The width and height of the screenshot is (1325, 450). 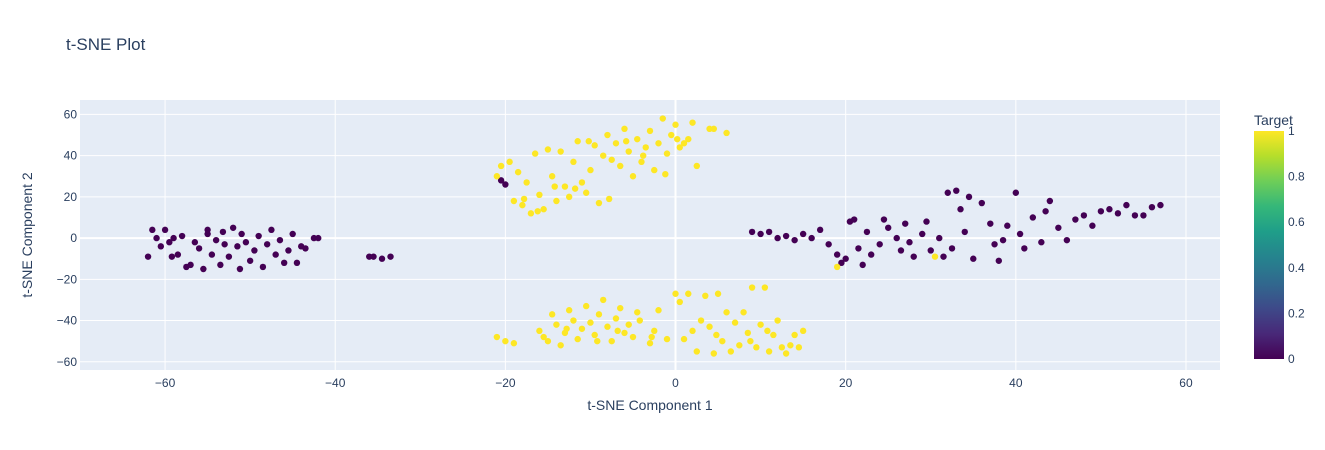 I want to click on x-tick-label: −20, so click(x=505, y=383).